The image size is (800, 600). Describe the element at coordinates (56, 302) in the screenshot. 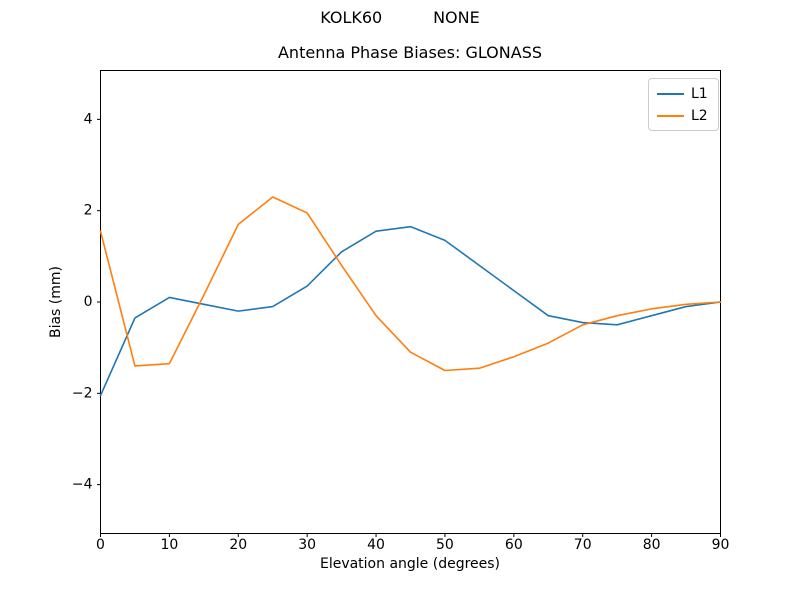

I see `y-axis-label: Bias (mm)` at that location.